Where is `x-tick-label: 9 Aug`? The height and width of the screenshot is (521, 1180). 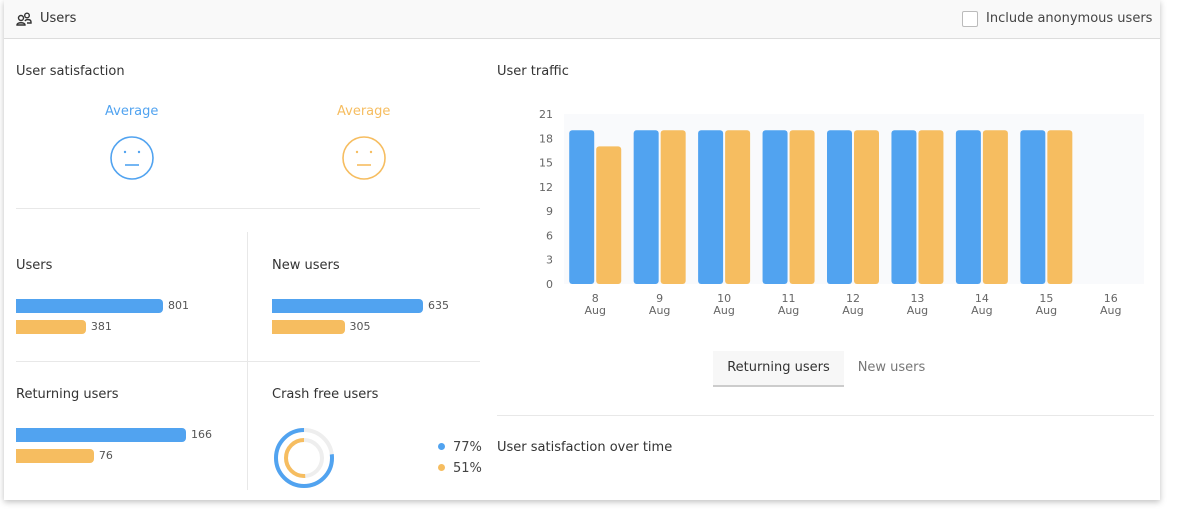
x-tick-label: 9 Aug is located at coordinates (659, 304).